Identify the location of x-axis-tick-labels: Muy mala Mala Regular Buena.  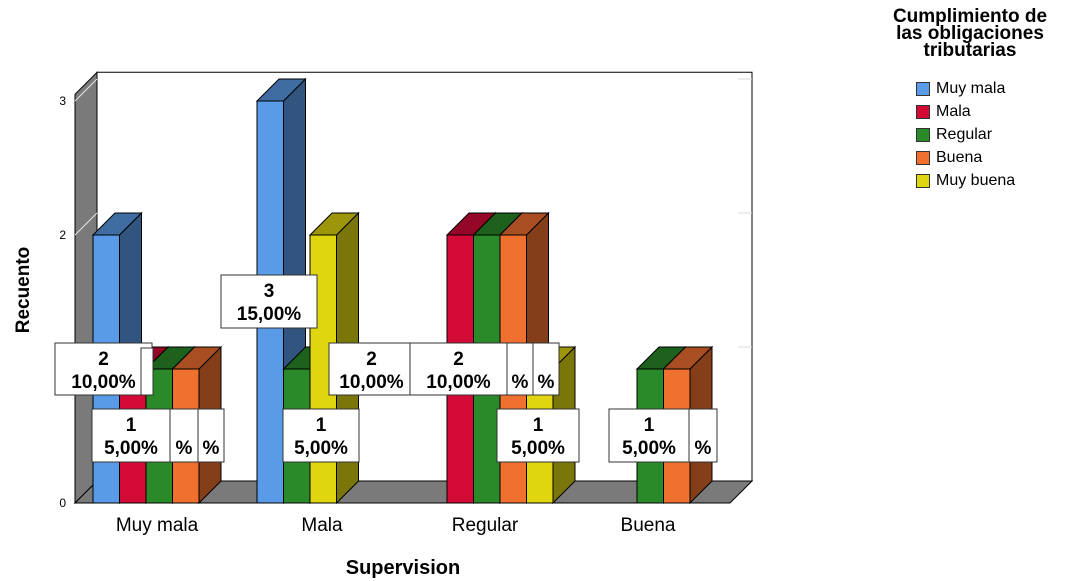
(396, 525).